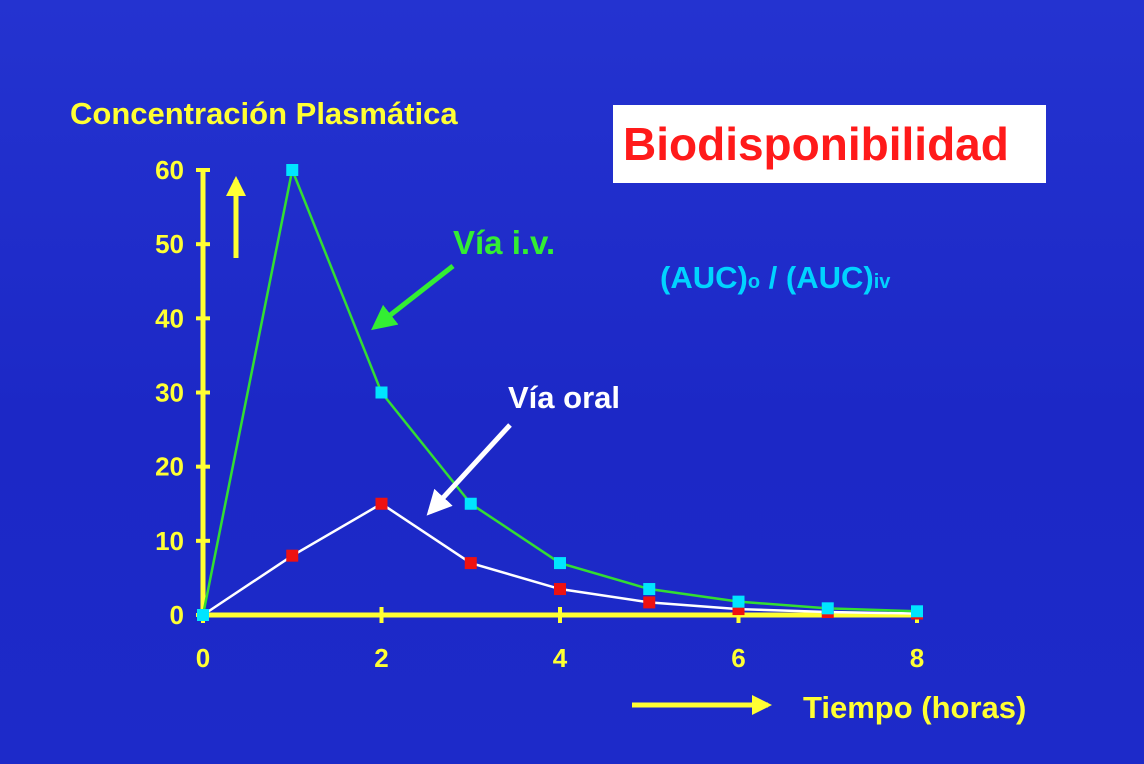 The height and width of the screenshot is (764, 1144). Describe the element at coordinates (704, 277) in the screenshot. I see `formula-auc-oral: (AUC)` at that location.